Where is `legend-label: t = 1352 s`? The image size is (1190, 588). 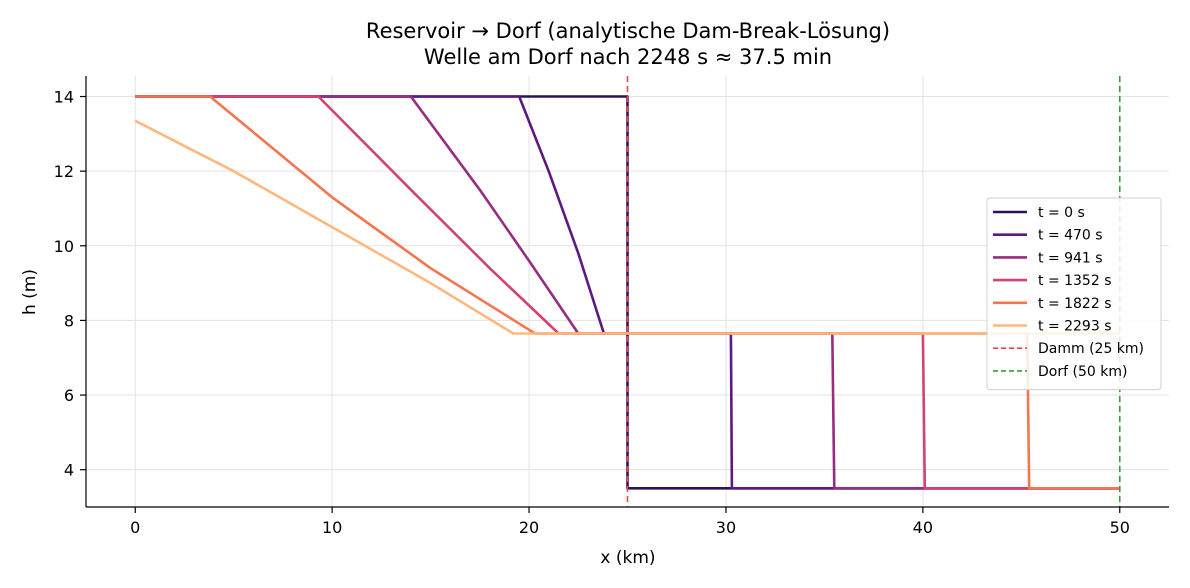 legend-label: t = 1352 s is located at coordinates (1075, 281).